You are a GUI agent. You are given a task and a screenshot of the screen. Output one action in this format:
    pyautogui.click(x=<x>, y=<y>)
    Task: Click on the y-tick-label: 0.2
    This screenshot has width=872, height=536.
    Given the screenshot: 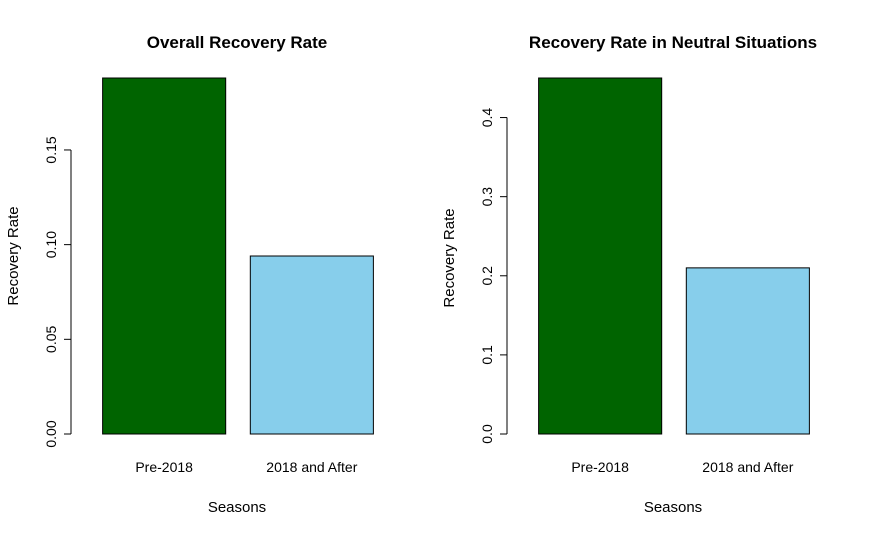 What is the action you would take?
    pyautogui.click(x=487, y=276)
    